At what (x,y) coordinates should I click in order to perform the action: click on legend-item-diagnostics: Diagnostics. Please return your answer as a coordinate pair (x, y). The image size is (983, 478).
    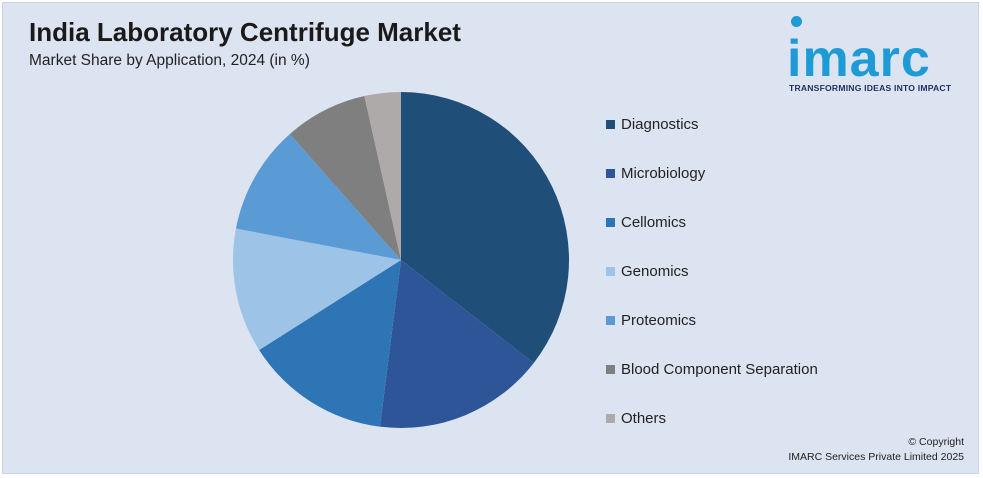
    Looking at the image, I should click on (652, 124).